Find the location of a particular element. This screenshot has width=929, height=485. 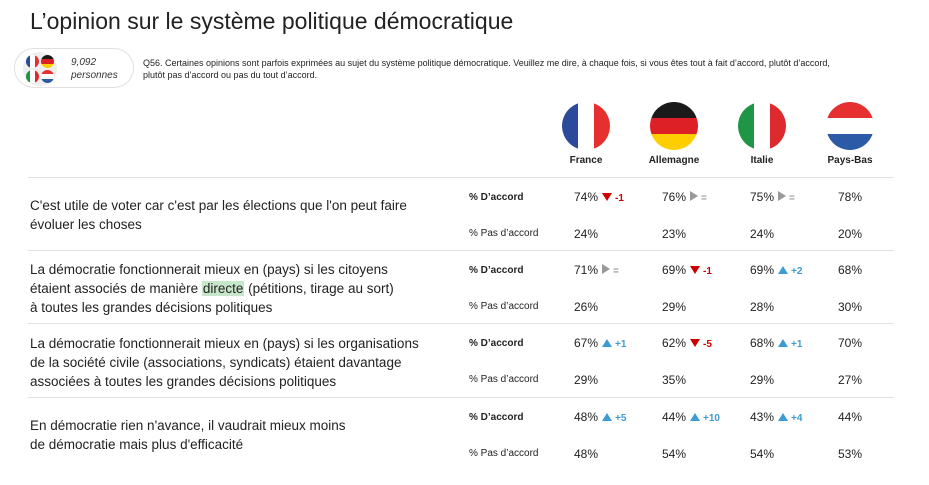

value-accord: 76% = is located at coordinates (684, 197).